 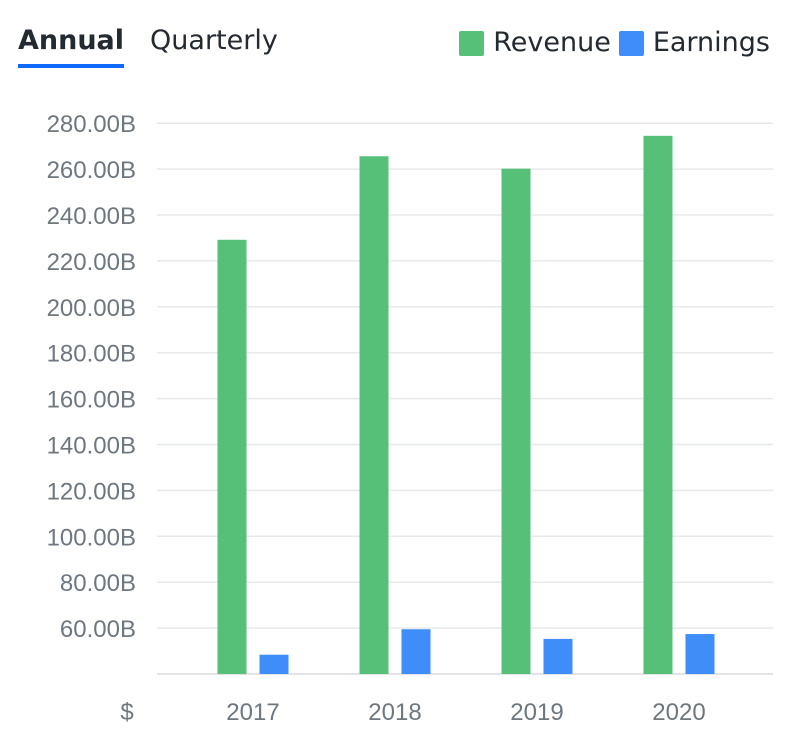 What do you see at coordinates (126, 712) in the screenshot?
I see `currency-label: $` at bounding box center [126, 712].